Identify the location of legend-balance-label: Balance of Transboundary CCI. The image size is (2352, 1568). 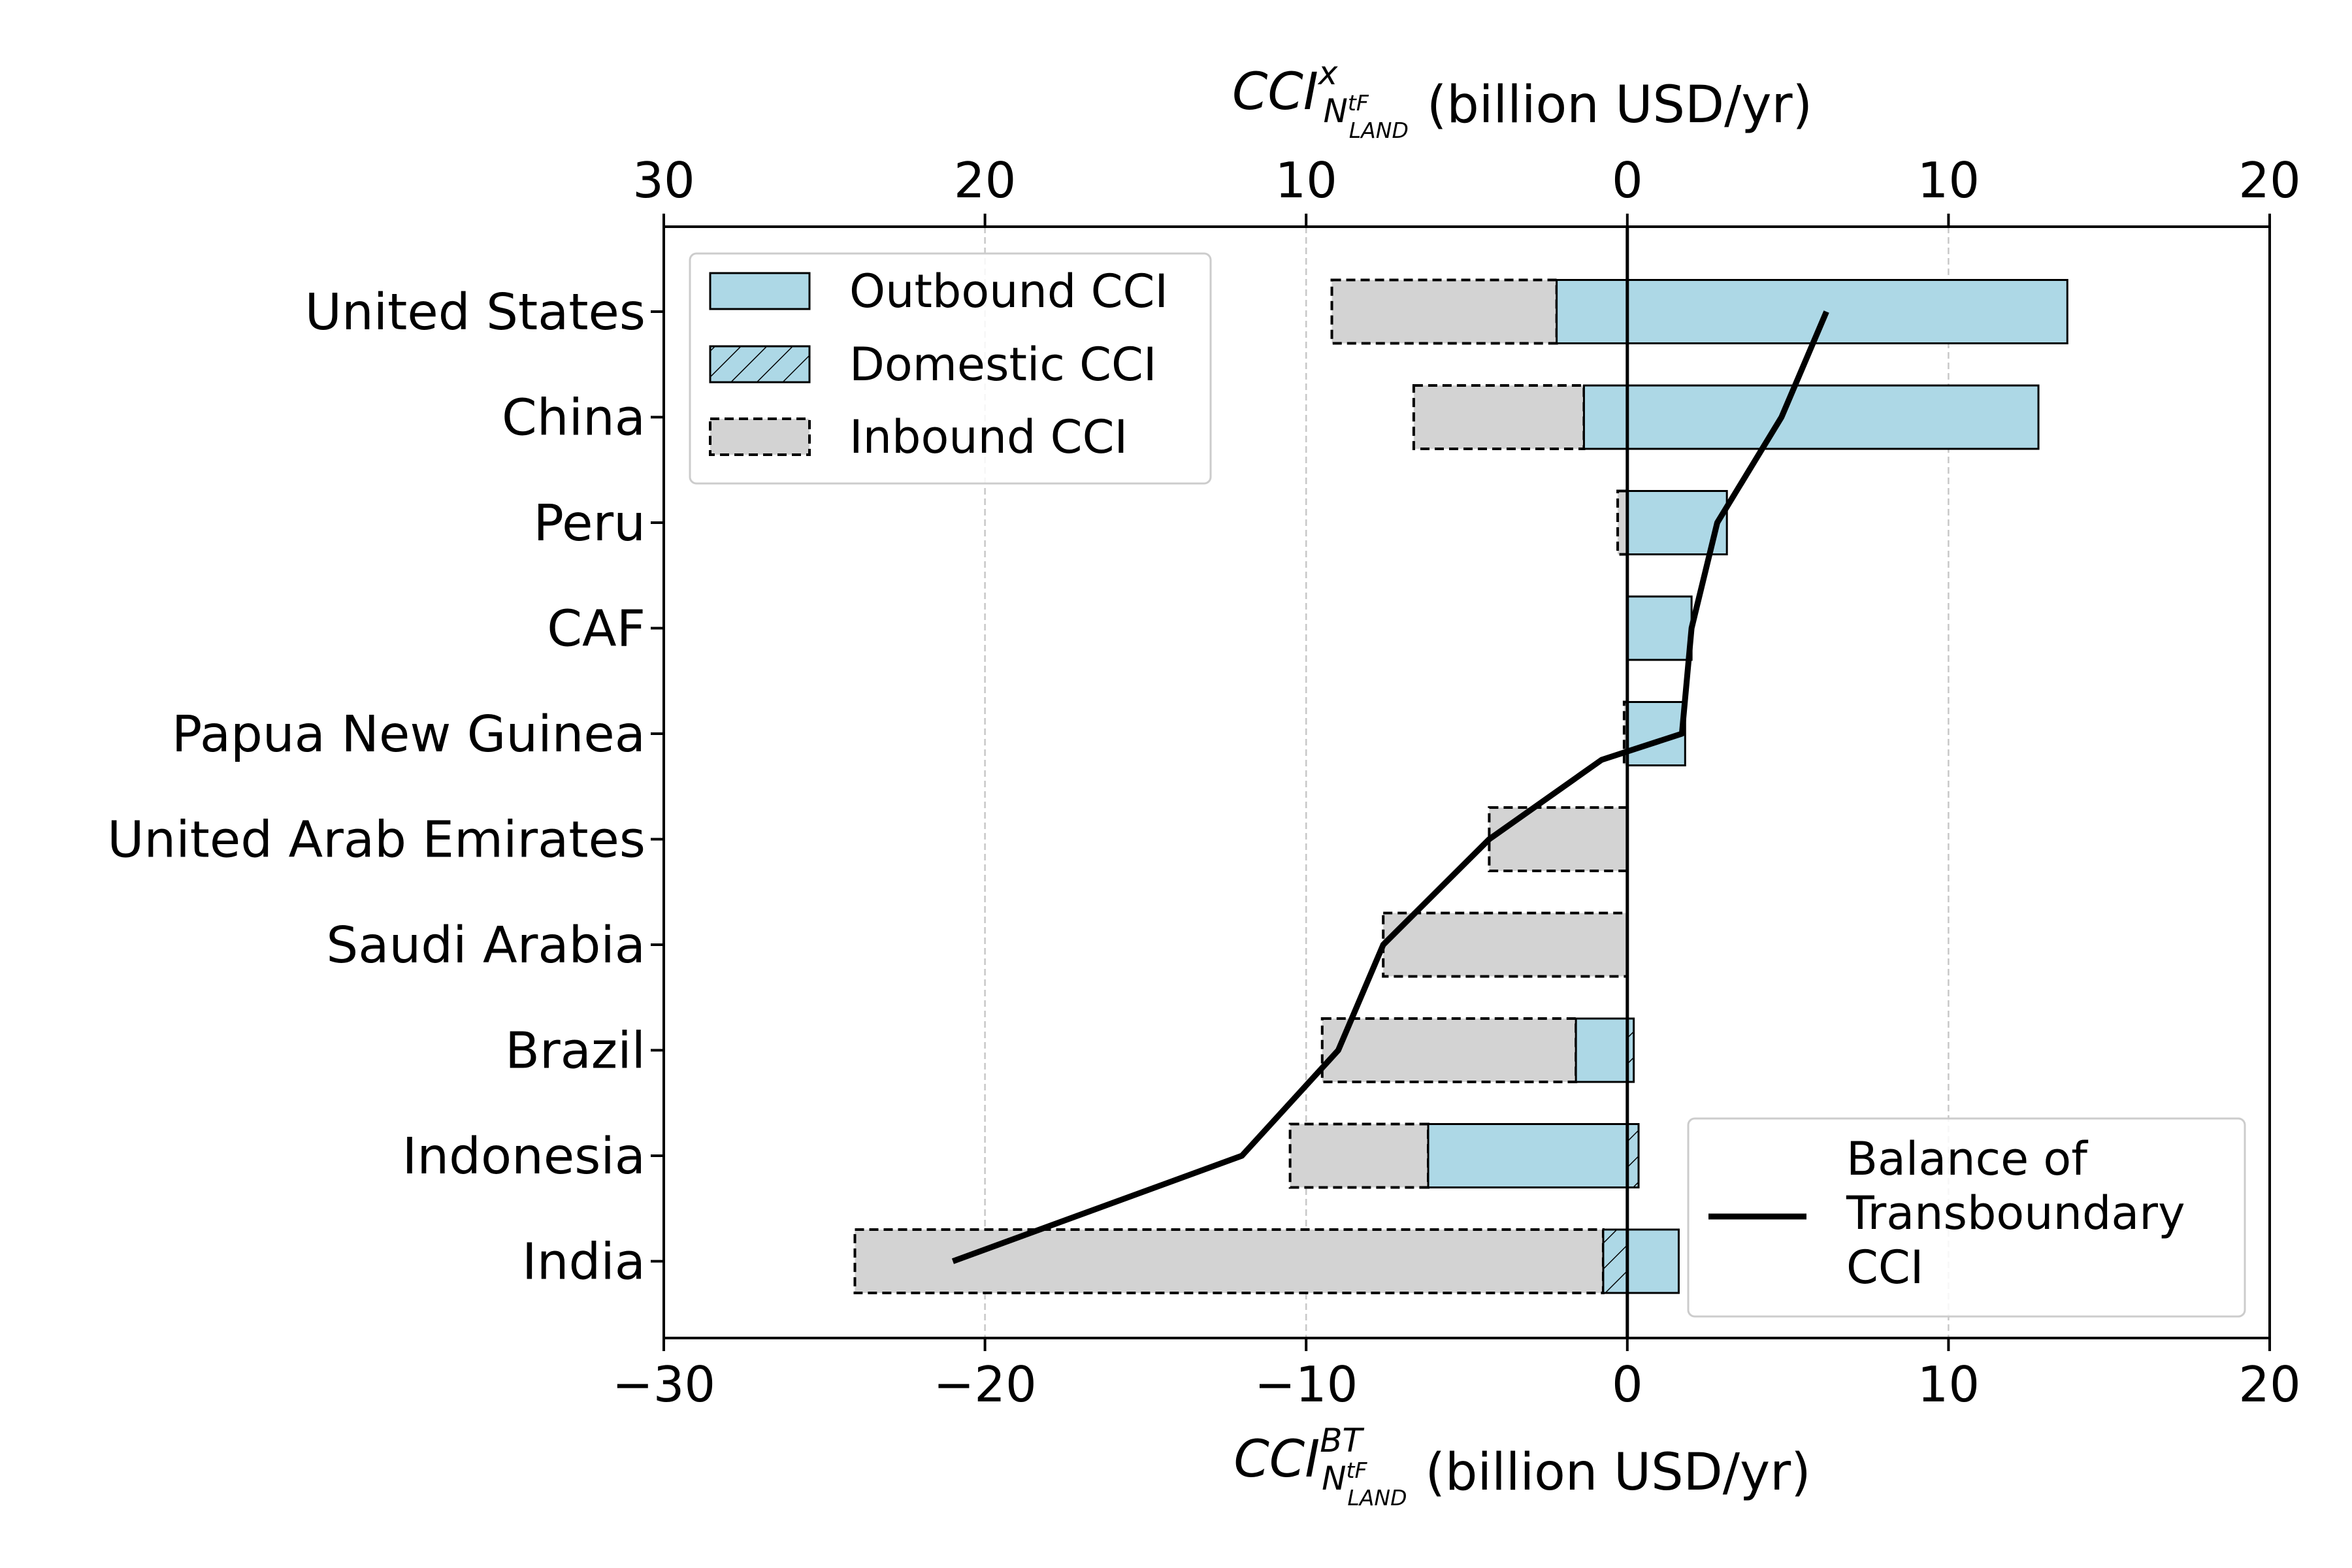
(2015, 1213).